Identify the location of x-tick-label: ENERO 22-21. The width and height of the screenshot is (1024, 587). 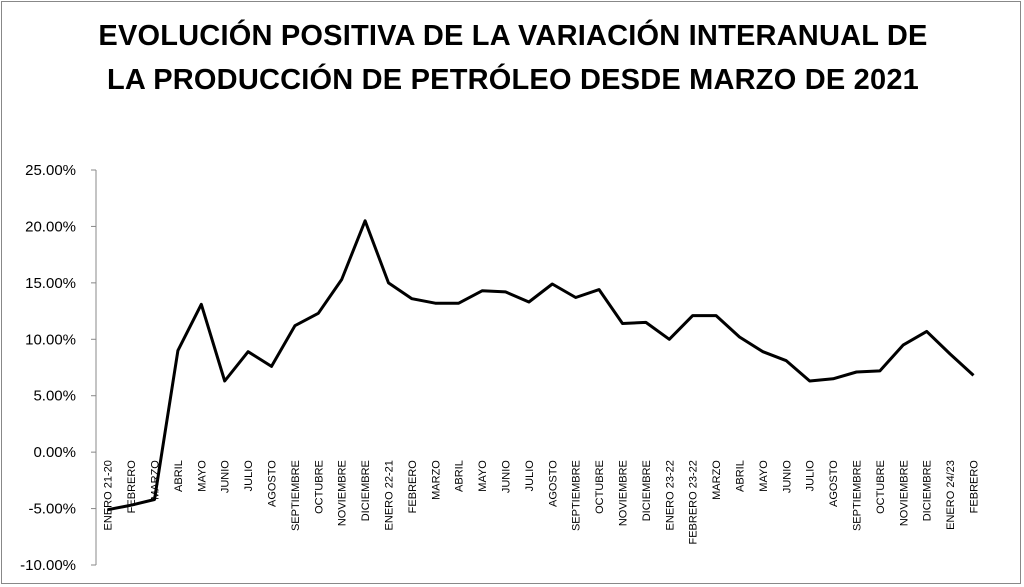
(390, 495).